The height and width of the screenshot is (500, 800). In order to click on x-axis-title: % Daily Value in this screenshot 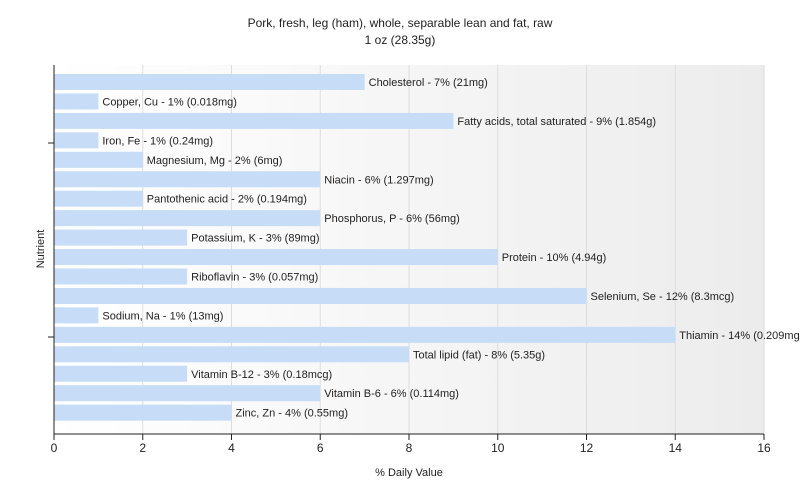, I will do `click(409, 473)`.